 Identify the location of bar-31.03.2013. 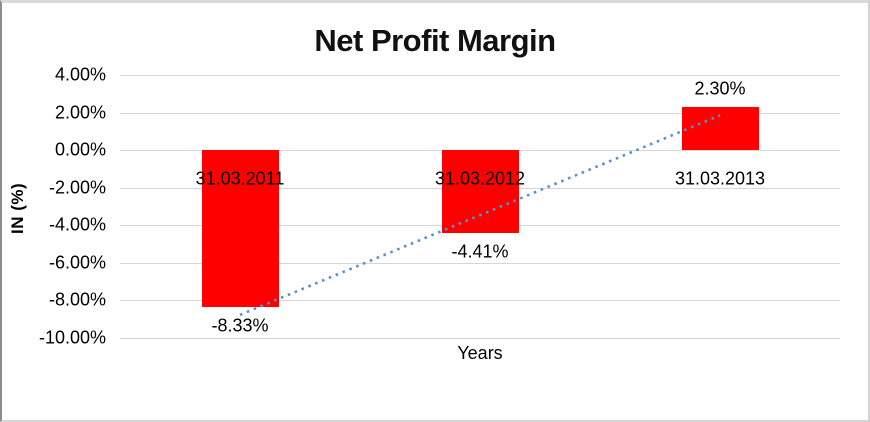
(720, 128).